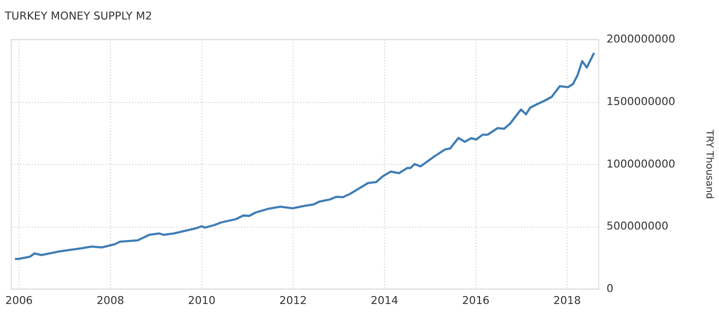 This screenshot has height=330, width=719. I want to click on x-tick-label: 2006, so click(19, 300).